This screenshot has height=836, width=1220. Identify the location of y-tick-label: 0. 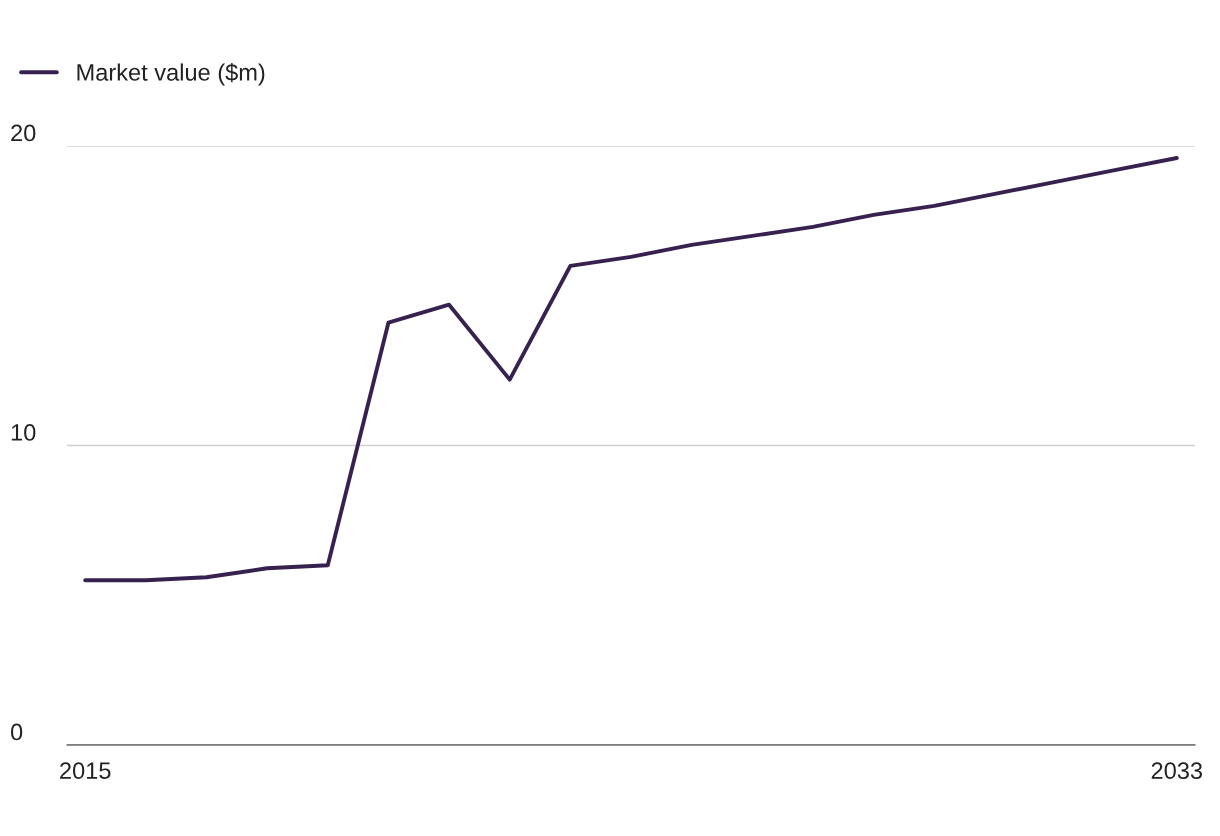
(16, 732).